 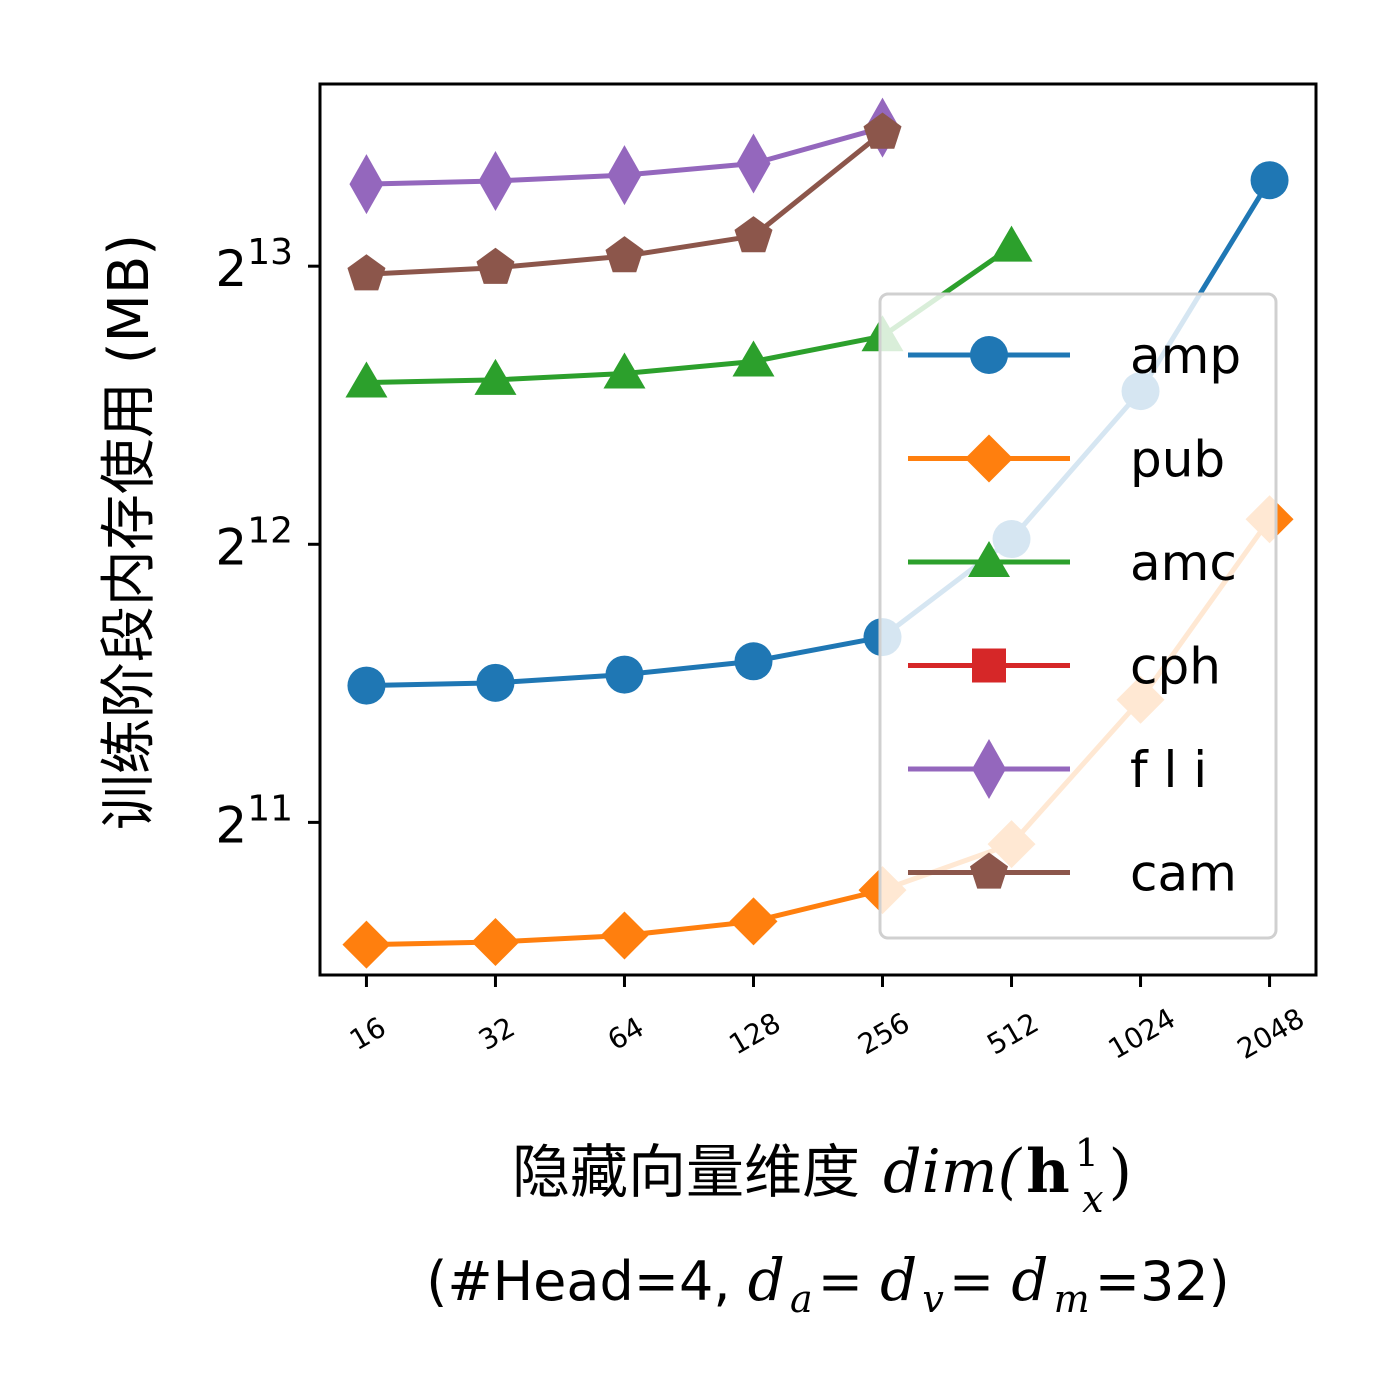 What do you see at coordinates (496, 1034) in the screenshot?
I see `x-tick-label: 32` at bounding box center [496, 1034].